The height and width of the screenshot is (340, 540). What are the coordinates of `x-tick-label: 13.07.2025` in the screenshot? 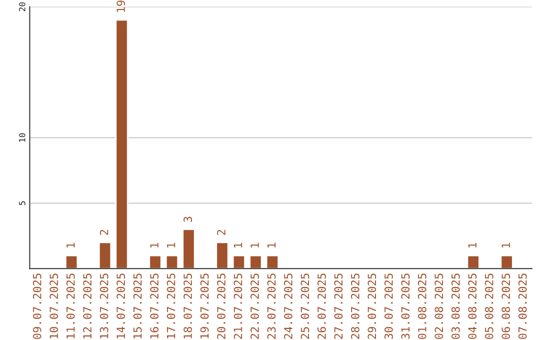 It's located at (104, 306).